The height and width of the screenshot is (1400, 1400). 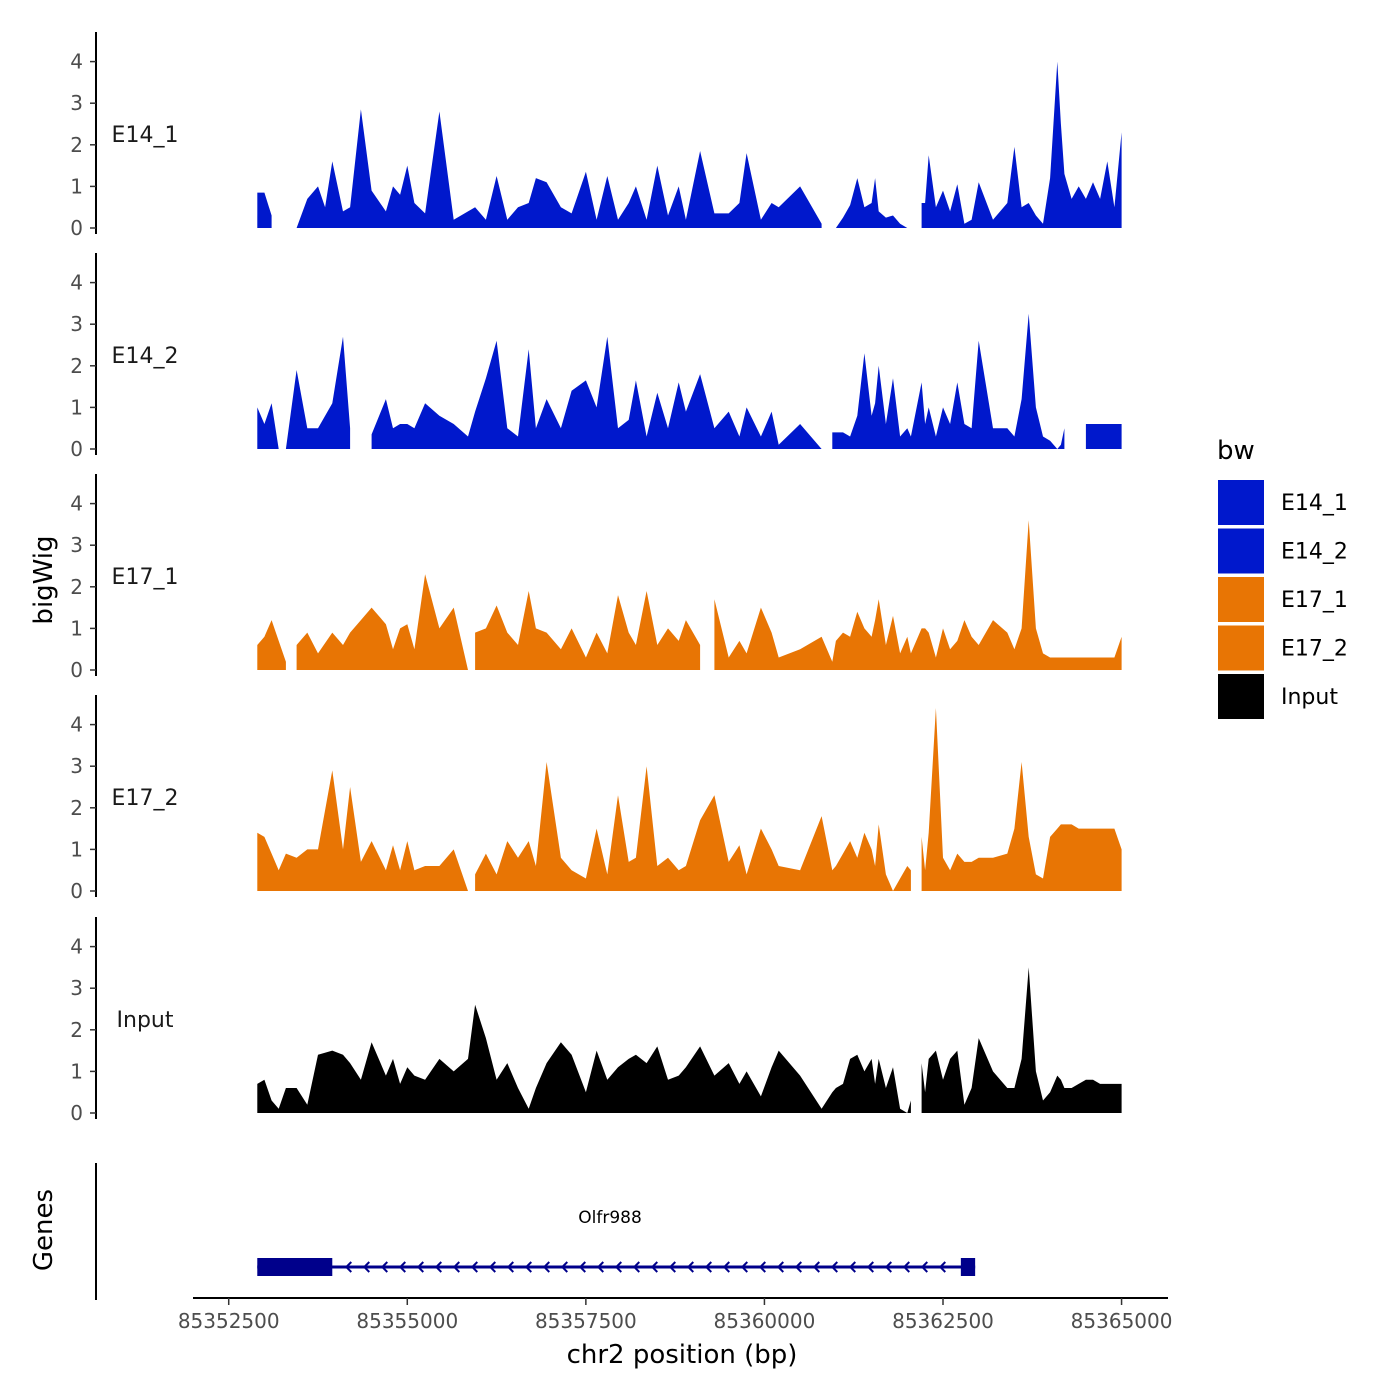 I want to click on track-label: E14_2, so click(x=145, y=356).